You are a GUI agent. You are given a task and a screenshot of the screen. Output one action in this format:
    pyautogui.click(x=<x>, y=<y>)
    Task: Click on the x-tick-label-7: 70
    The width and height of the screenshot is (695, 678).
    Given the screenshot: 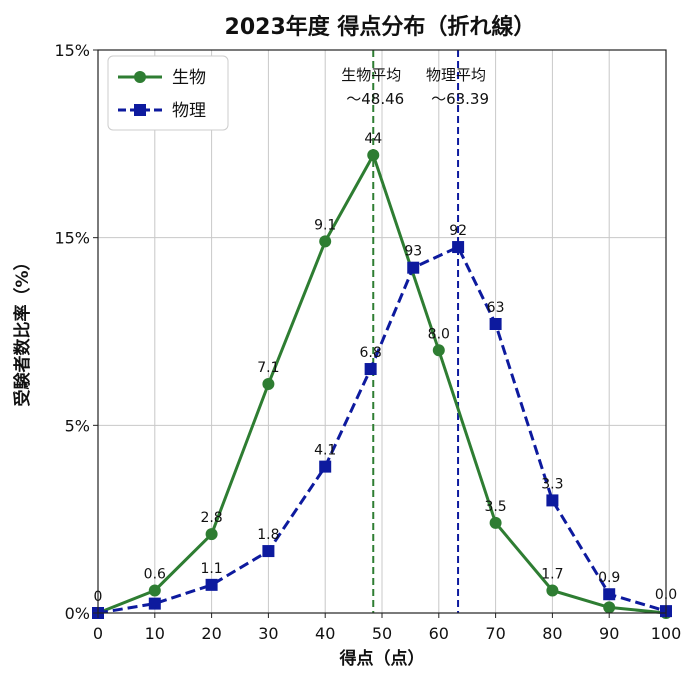 What is the action you would take?
    pyautogui.click(x=495, y=633)
    